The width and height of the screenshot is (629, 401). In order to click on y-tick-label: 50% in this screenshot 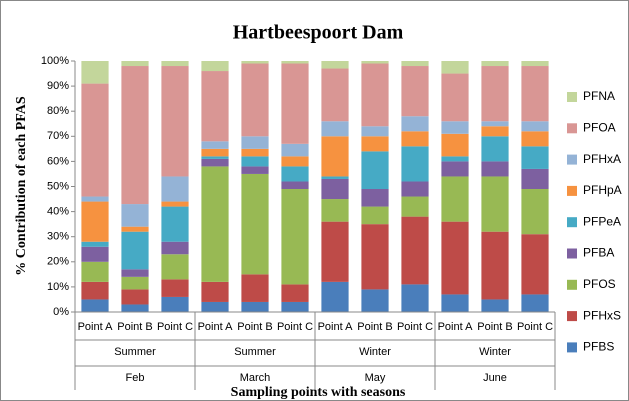, I will do `click(58, 186)`.